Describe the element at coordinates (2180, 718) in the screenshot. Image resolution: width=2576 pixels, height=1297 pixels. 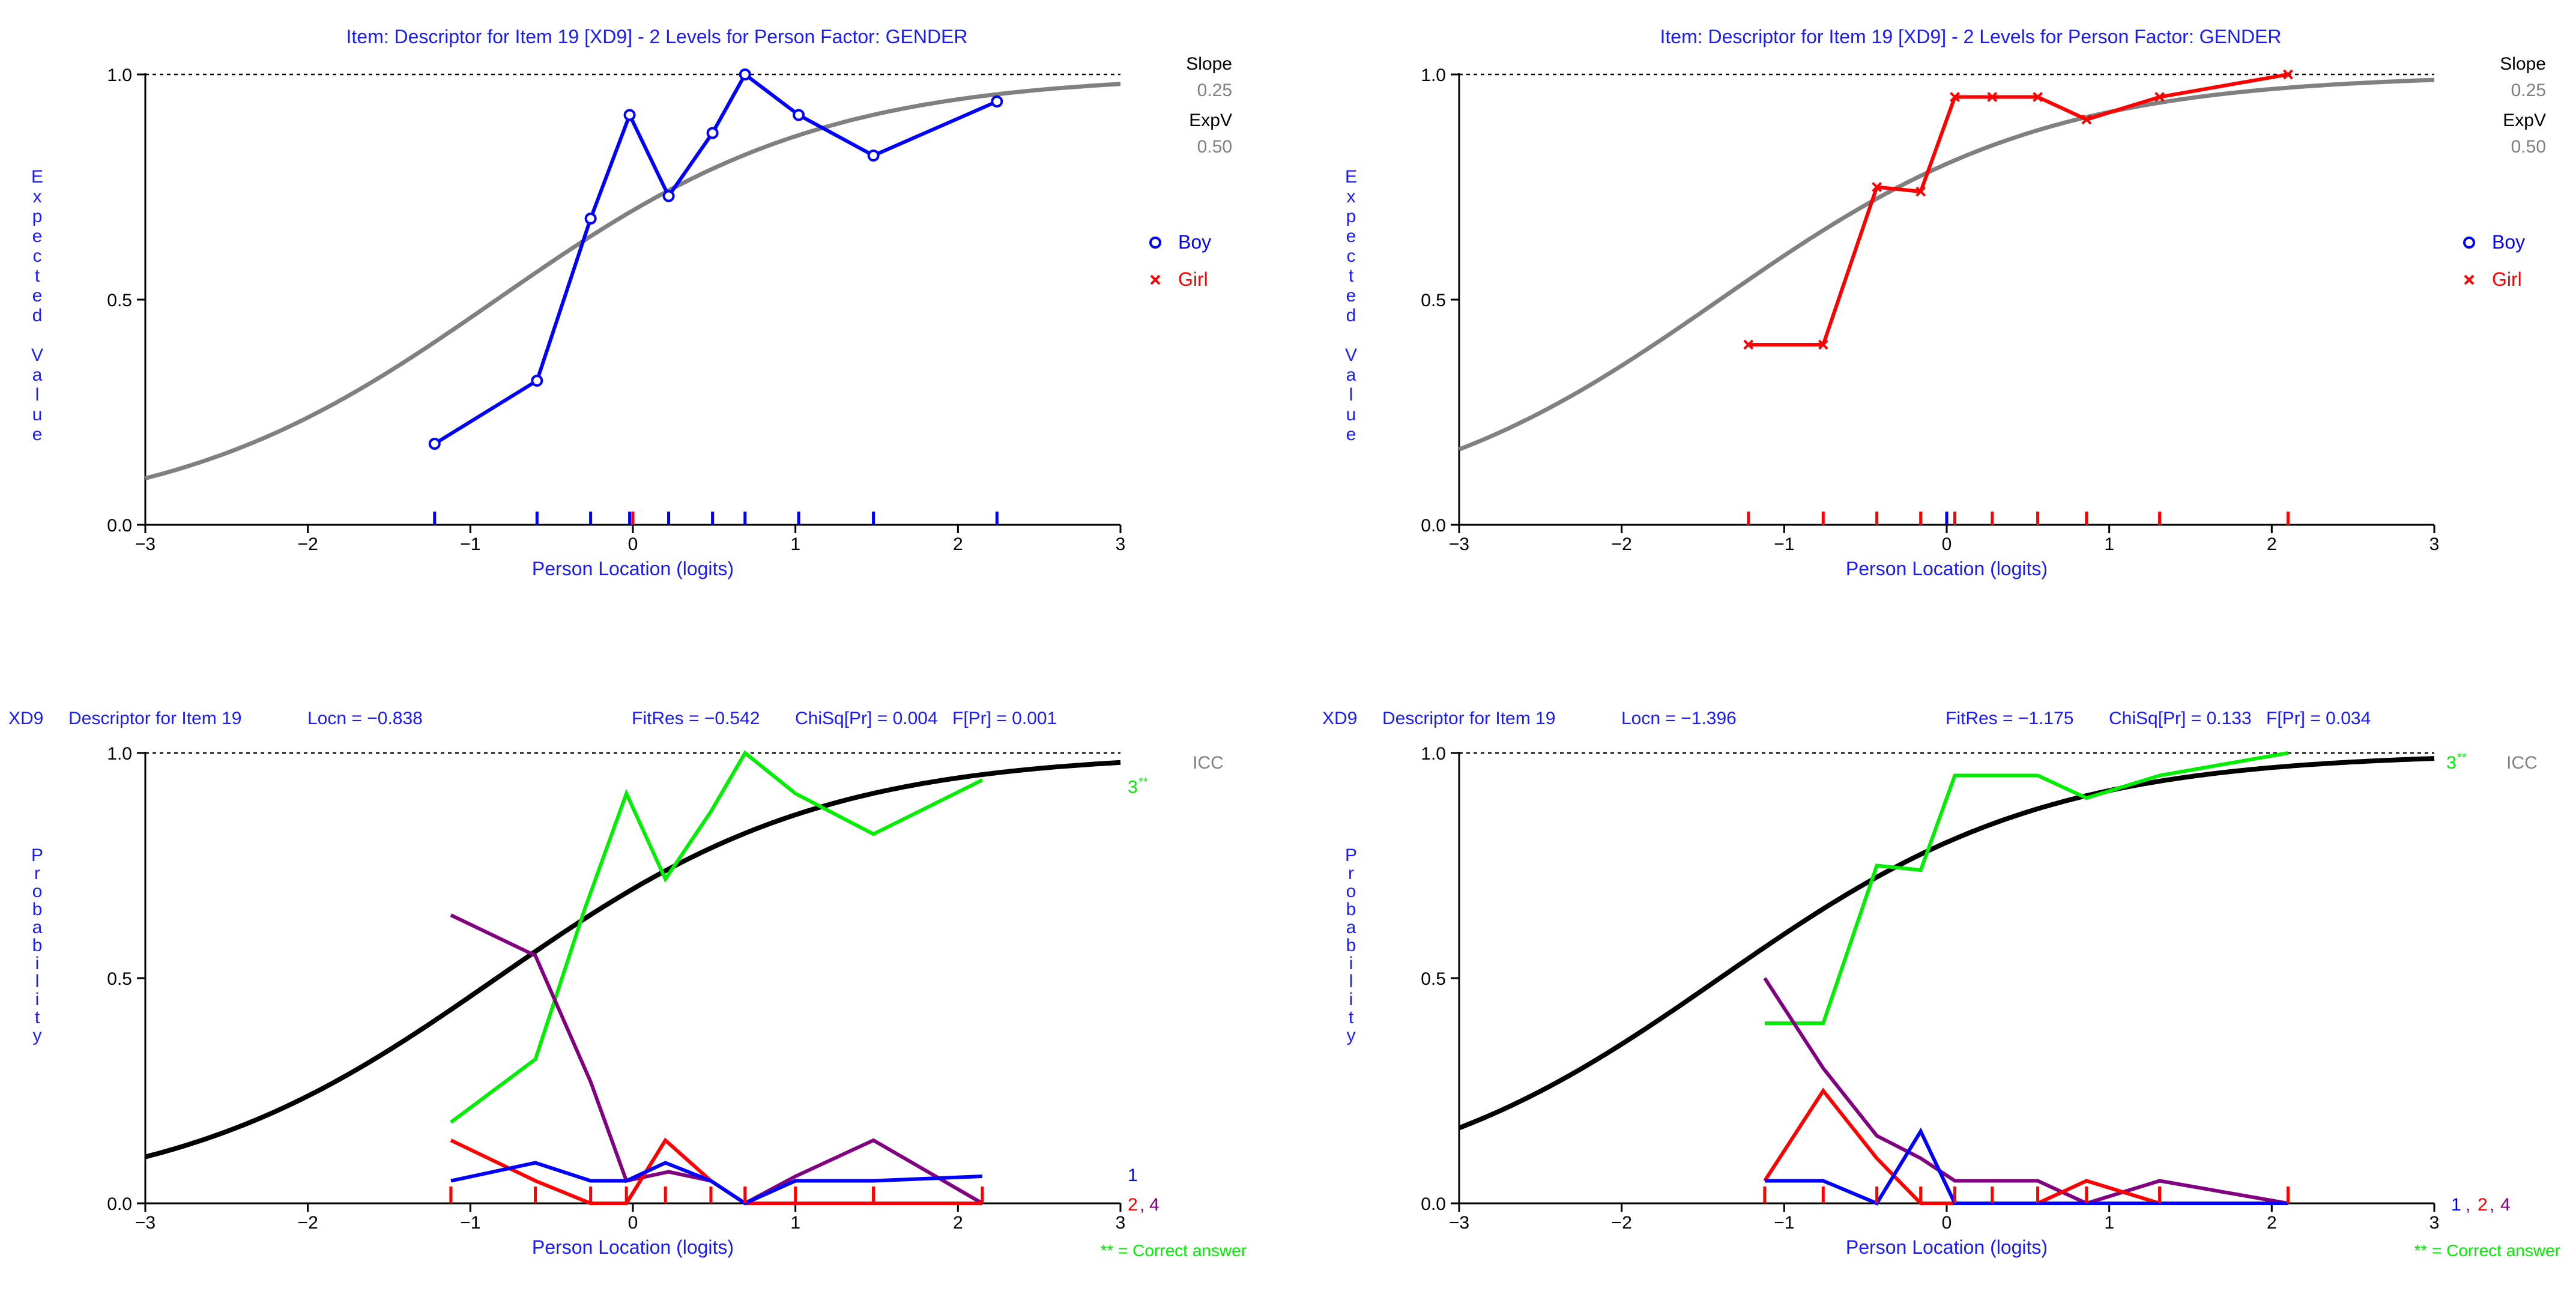
I see `chi-square: ChiSq[Pr] = 0.133` at that location.